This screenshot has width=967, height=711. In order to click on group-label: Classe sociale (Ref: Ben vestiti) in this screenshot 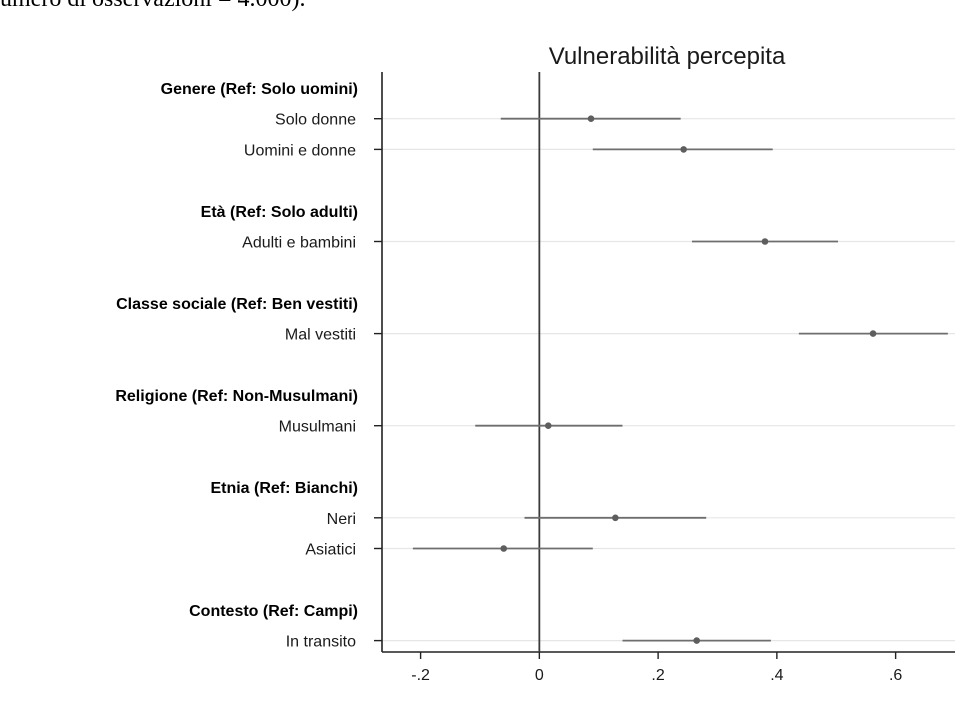, I will do `click(237, 304)`.